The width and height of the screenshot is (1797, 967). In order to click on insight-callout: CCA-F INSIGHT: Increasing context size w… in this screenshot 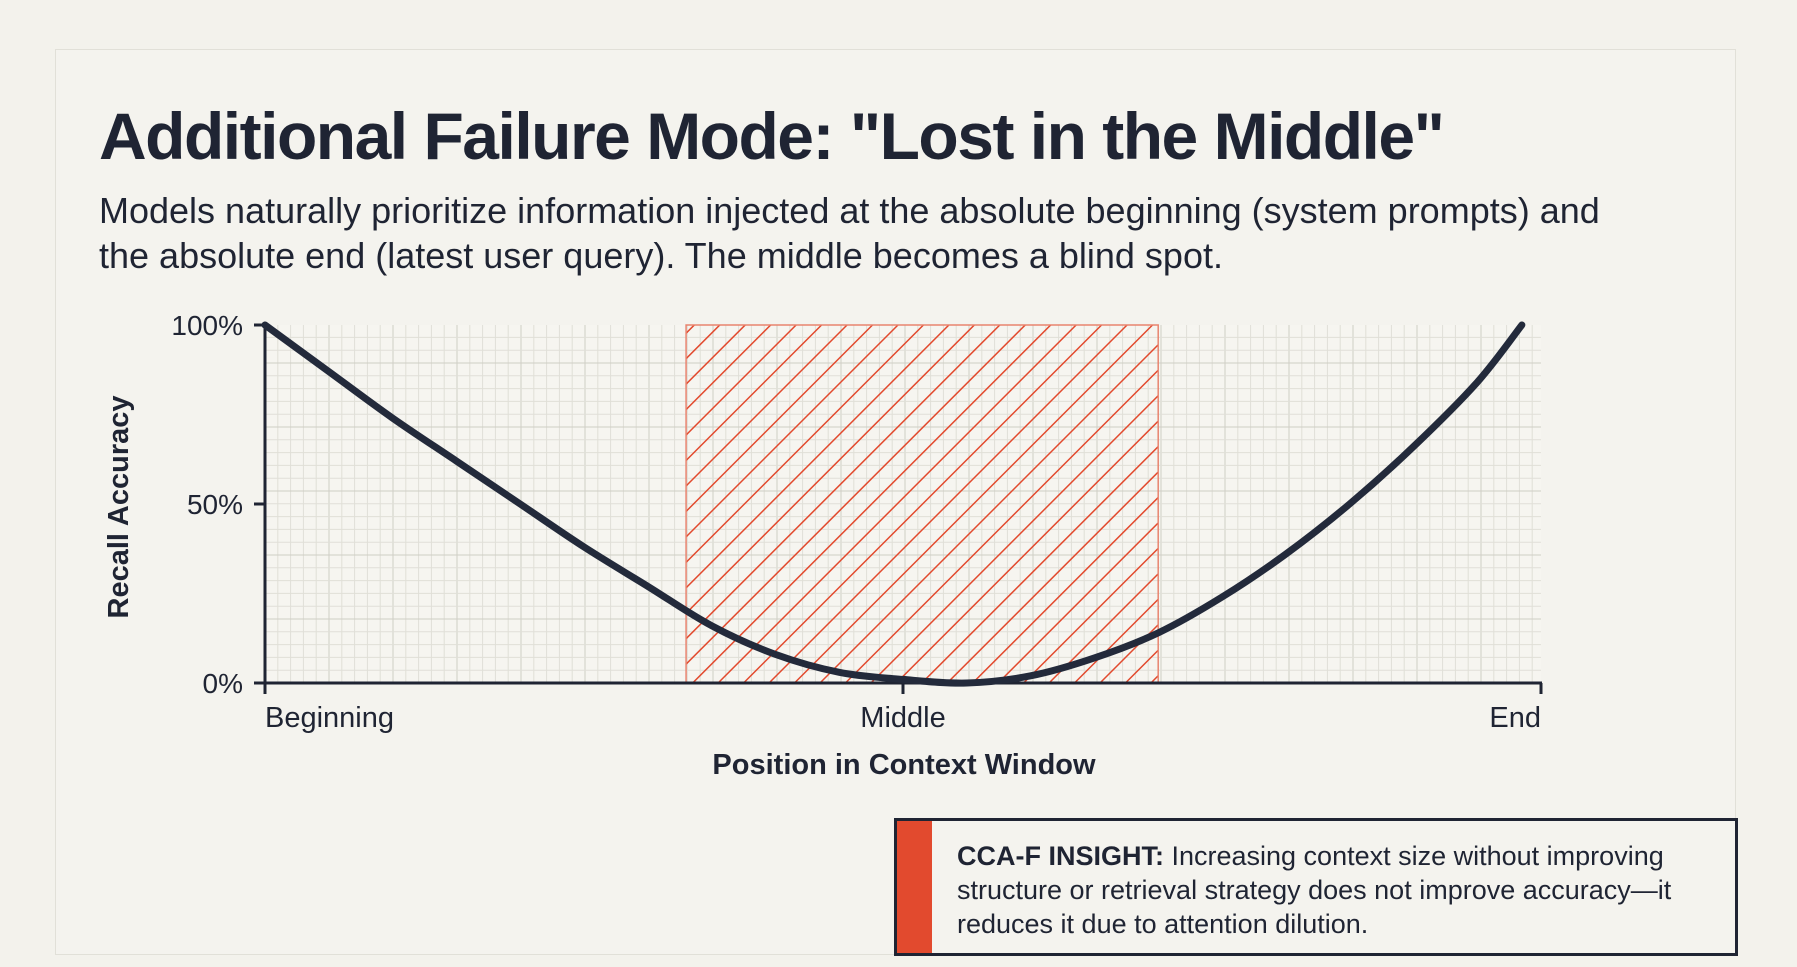, I will do `click(1316, 887)`.